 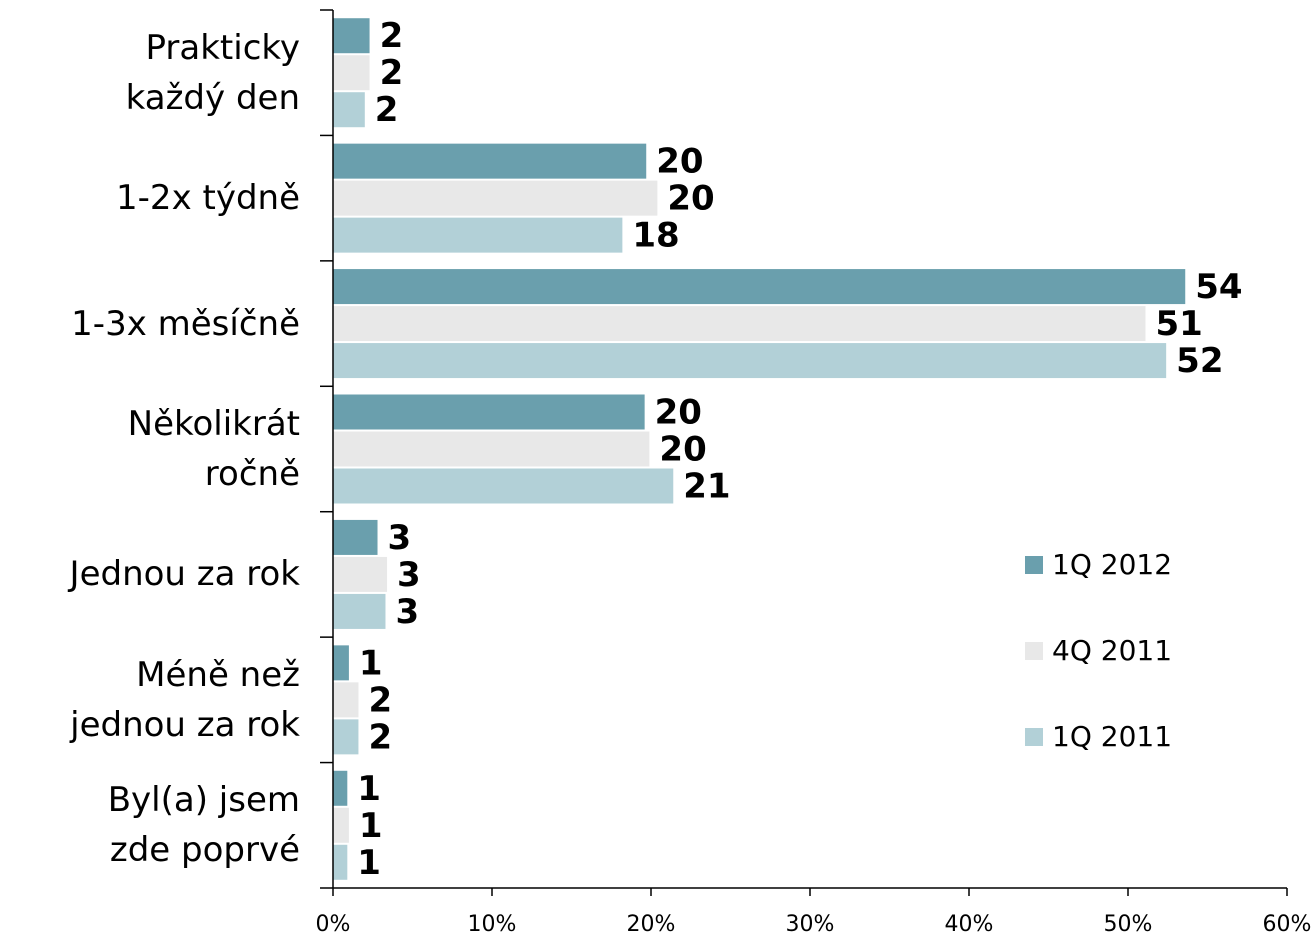 What do you see at coordinates (185, 699) in the screenshot?
I see `y-tick-label: Méně než jednou za rok` at bounding box center [185, 699].